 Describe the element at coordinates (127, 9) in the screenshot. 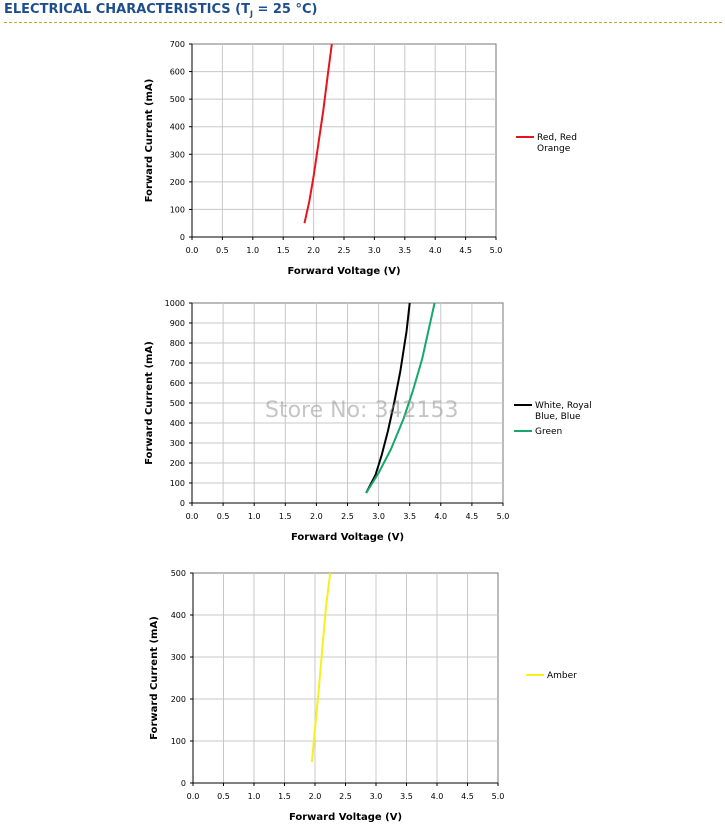

I see `title-main: ELECTRICAL CHARACTERISTICS (T` at that location.